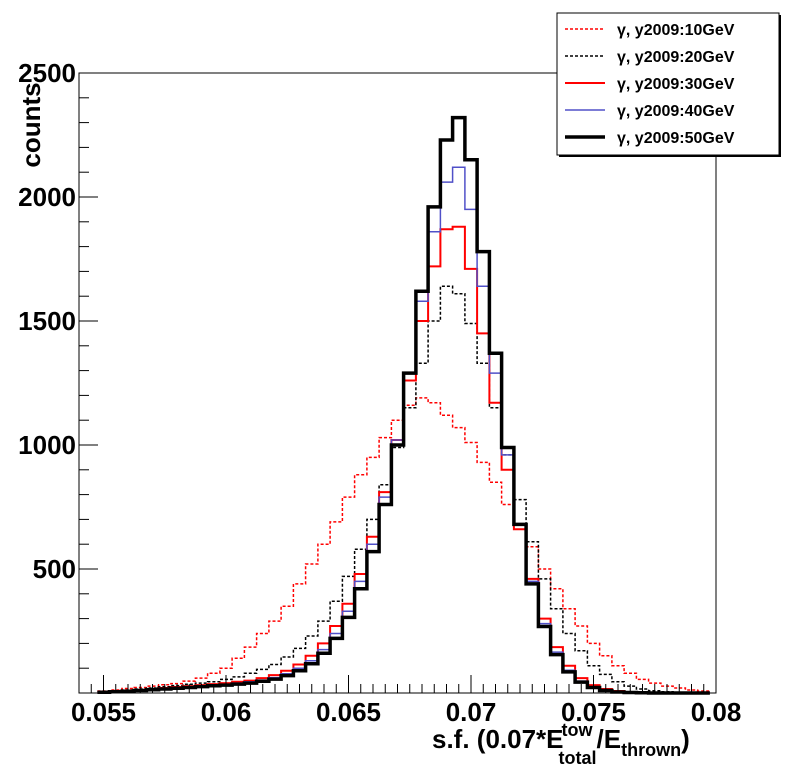 The width and height of the screenshot is (796, 772). I want to click on x-tick-label: 0.07, so click(471, 712).